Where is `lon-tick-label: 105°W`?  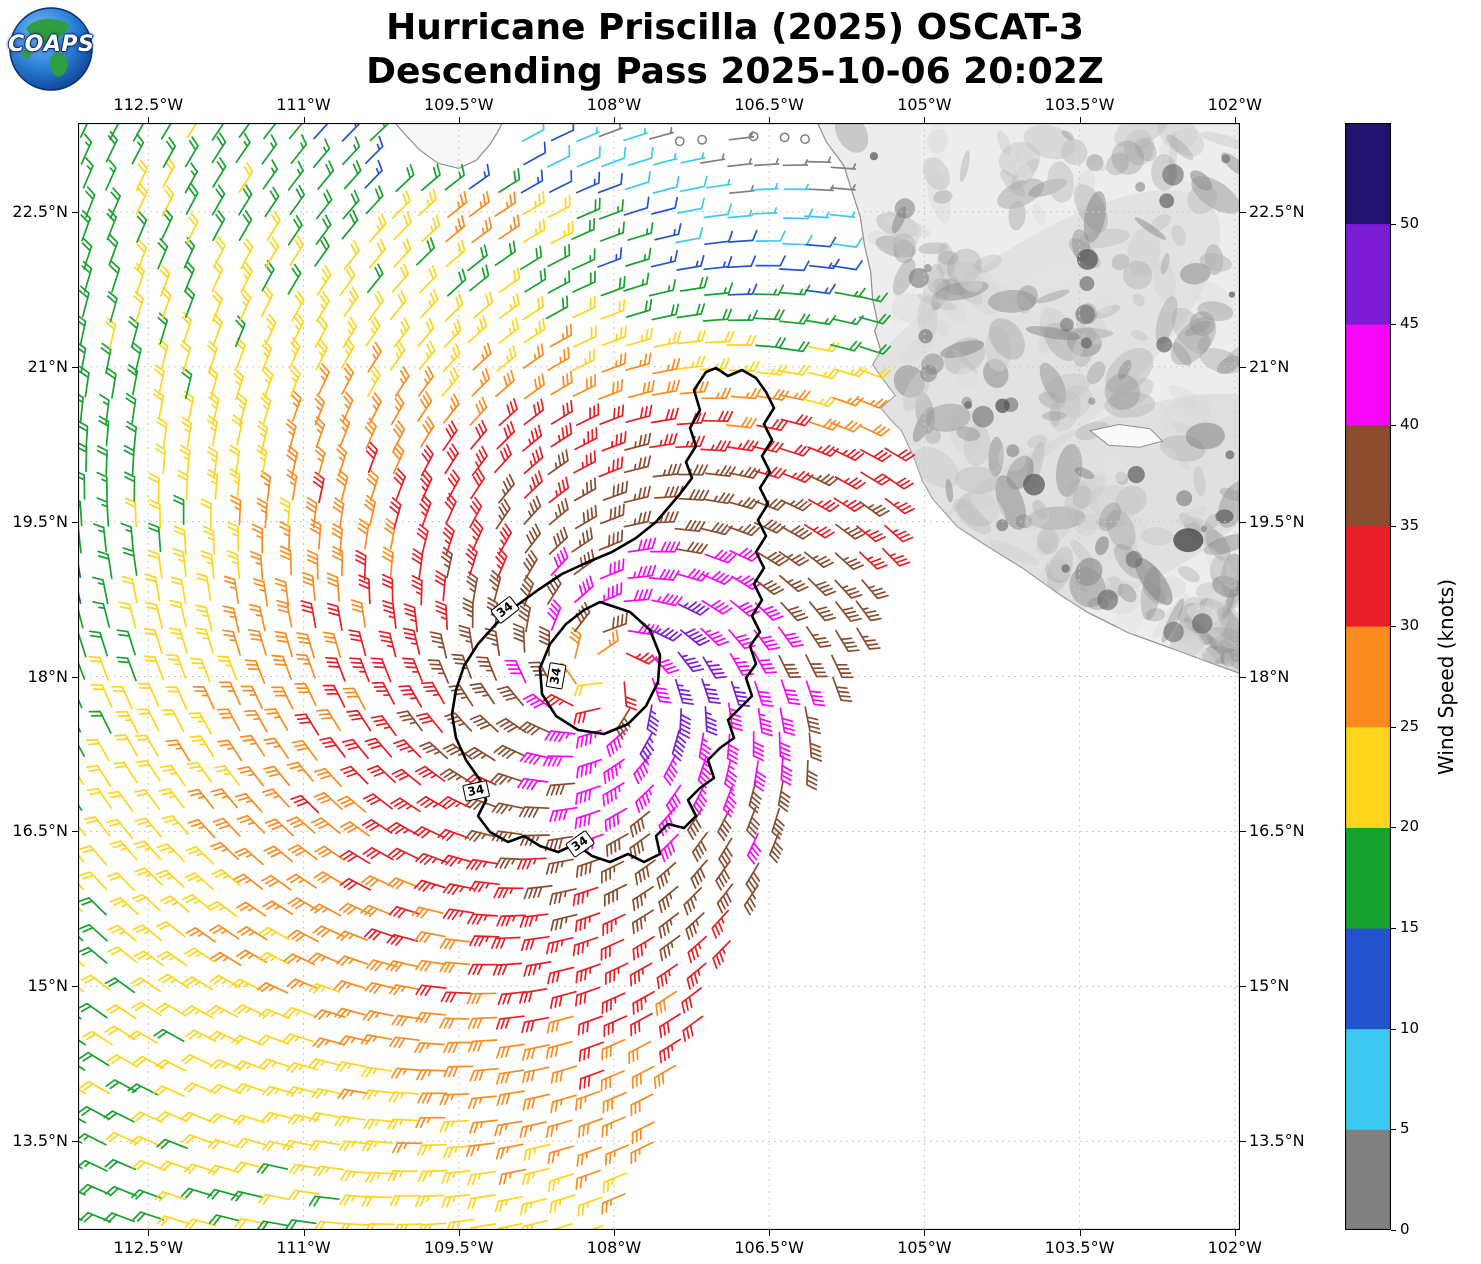
lon-tick-label: 105°W is located at coordinates (924, 104).